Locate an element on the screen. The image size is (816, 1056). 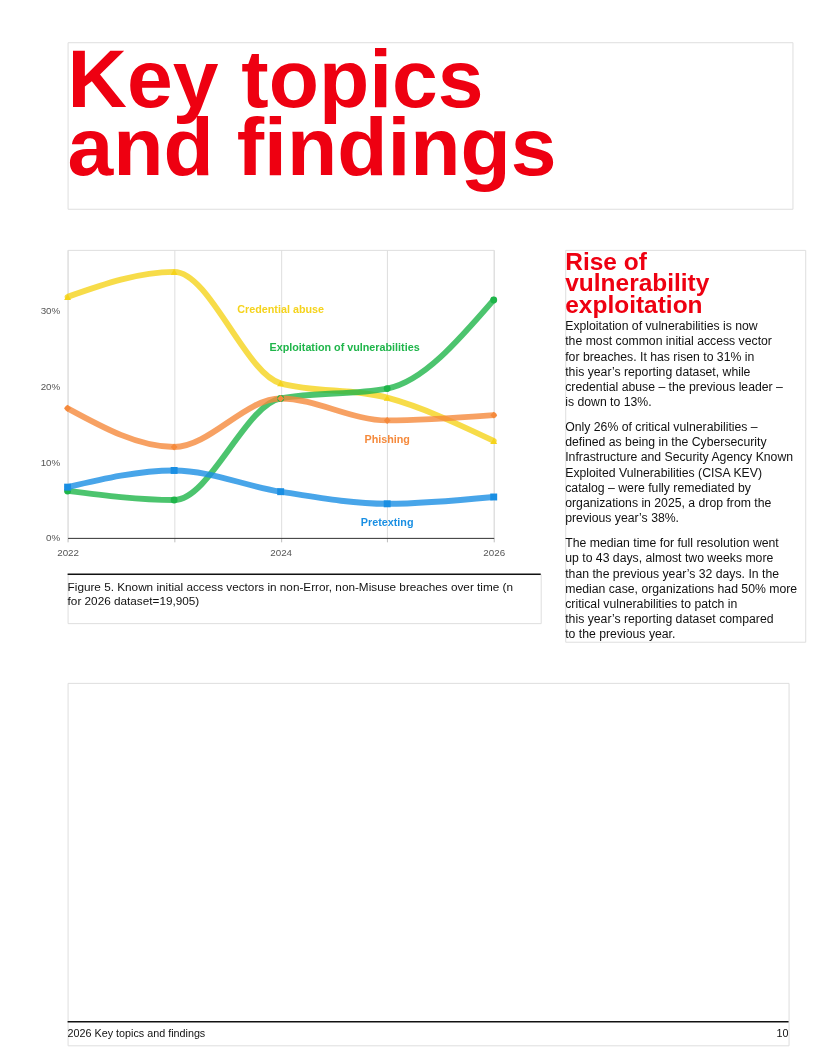
text: The median time for full resolution went up to 43 days, almost two weeks more than the previous year’s 32 days. In the median case, organizations had 50% more critical vulnerabilities to patch in this year’s reporting dataset compared to the previous year. is located at coordinates (681, 589).